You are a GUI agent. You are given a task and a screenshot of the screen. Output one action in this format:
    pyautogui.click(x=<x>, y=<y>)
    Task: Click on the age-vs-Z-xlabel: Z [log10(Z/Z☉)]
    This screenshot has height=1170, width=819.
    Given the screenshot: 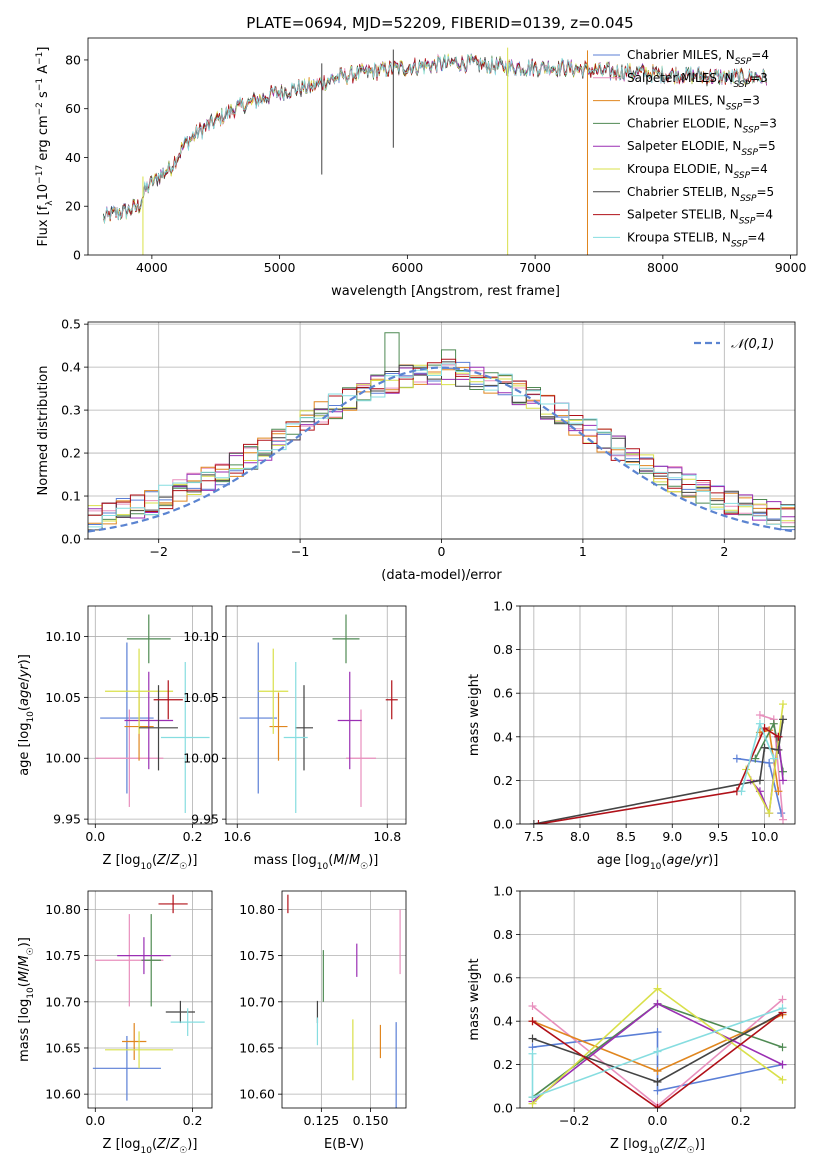 What is the action you would take?
    pyautogui.click(x=150, y=862)
    